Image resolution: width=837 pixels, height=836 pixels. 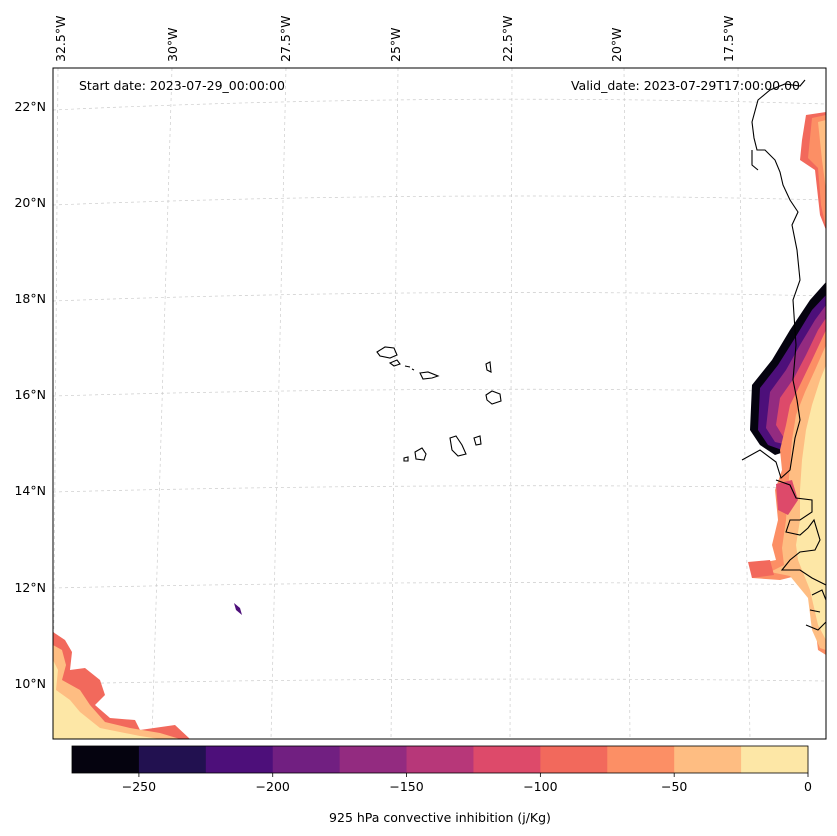 What do you see at coordinates (540, 786) in the screenshot?
I see `colorbar-tick-label: −100` at bounding box center [540, 786].